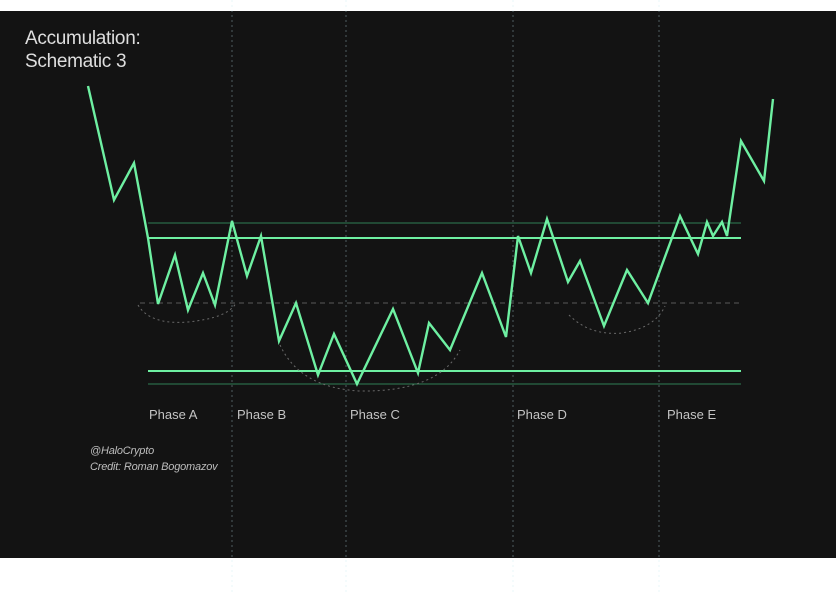 The image size is (836, 593). I want to click on phase-a-label: Phase A, so click(173, 414).